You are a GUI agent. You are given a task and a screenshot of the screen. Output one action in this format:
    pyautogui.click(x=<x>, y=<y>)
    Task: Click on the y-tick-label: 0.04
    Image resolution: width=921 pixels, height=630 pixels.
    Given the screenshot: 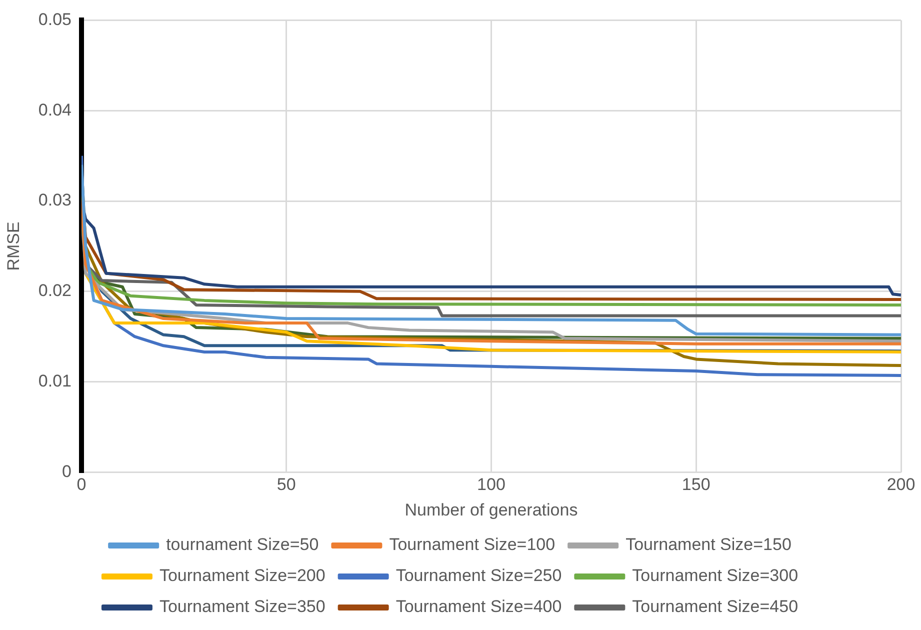 What is the action you would take?
    pyautogui.click(x=55, y=110)
    